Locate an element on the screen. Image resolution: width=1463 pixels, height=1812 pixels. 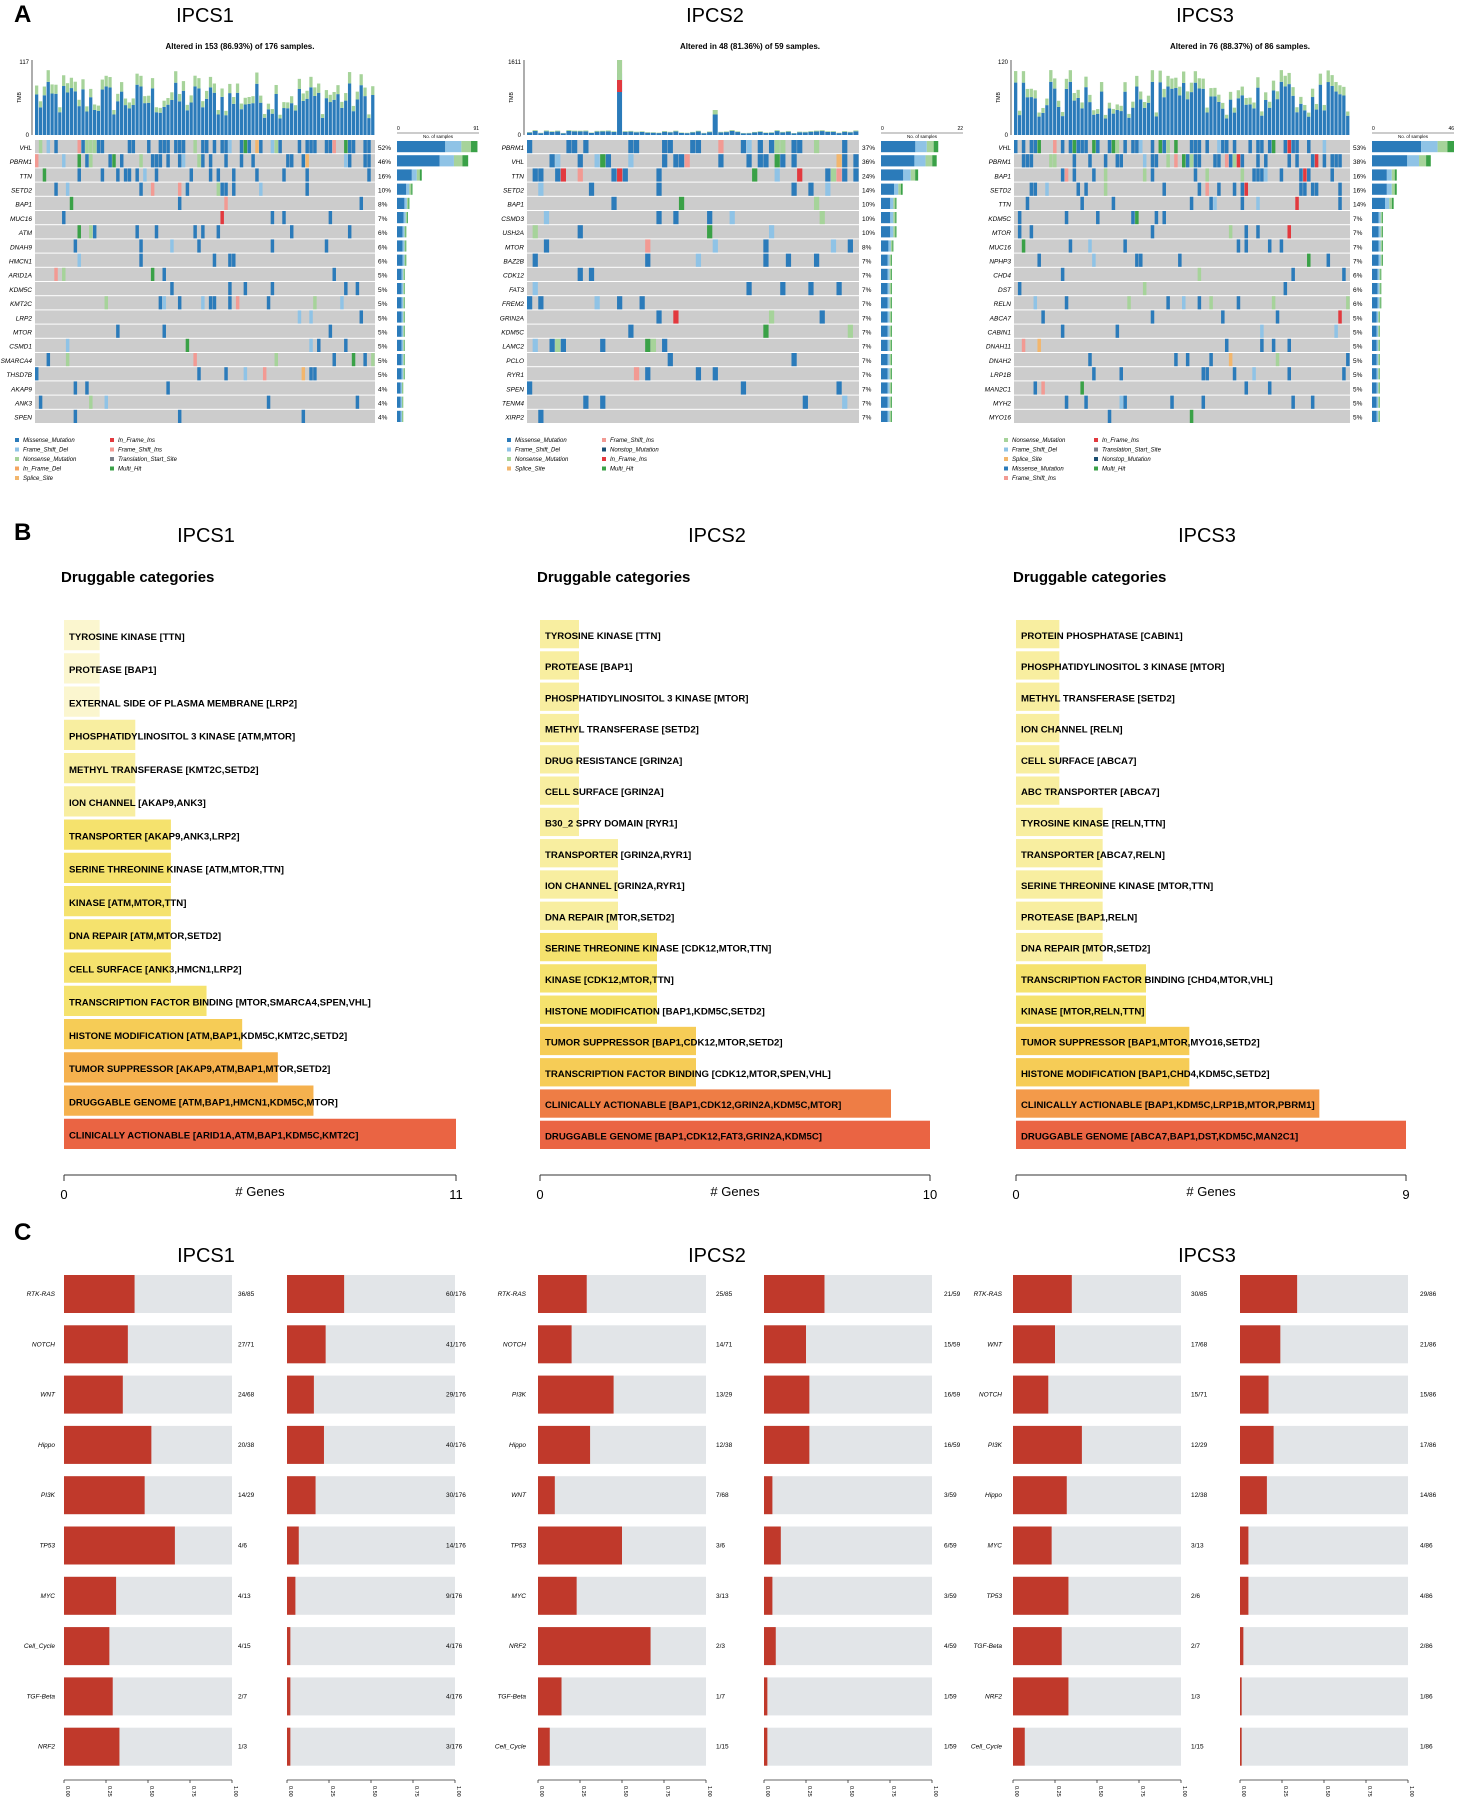
legend-label: Splice_Site is located at coordinates (1027, 460).